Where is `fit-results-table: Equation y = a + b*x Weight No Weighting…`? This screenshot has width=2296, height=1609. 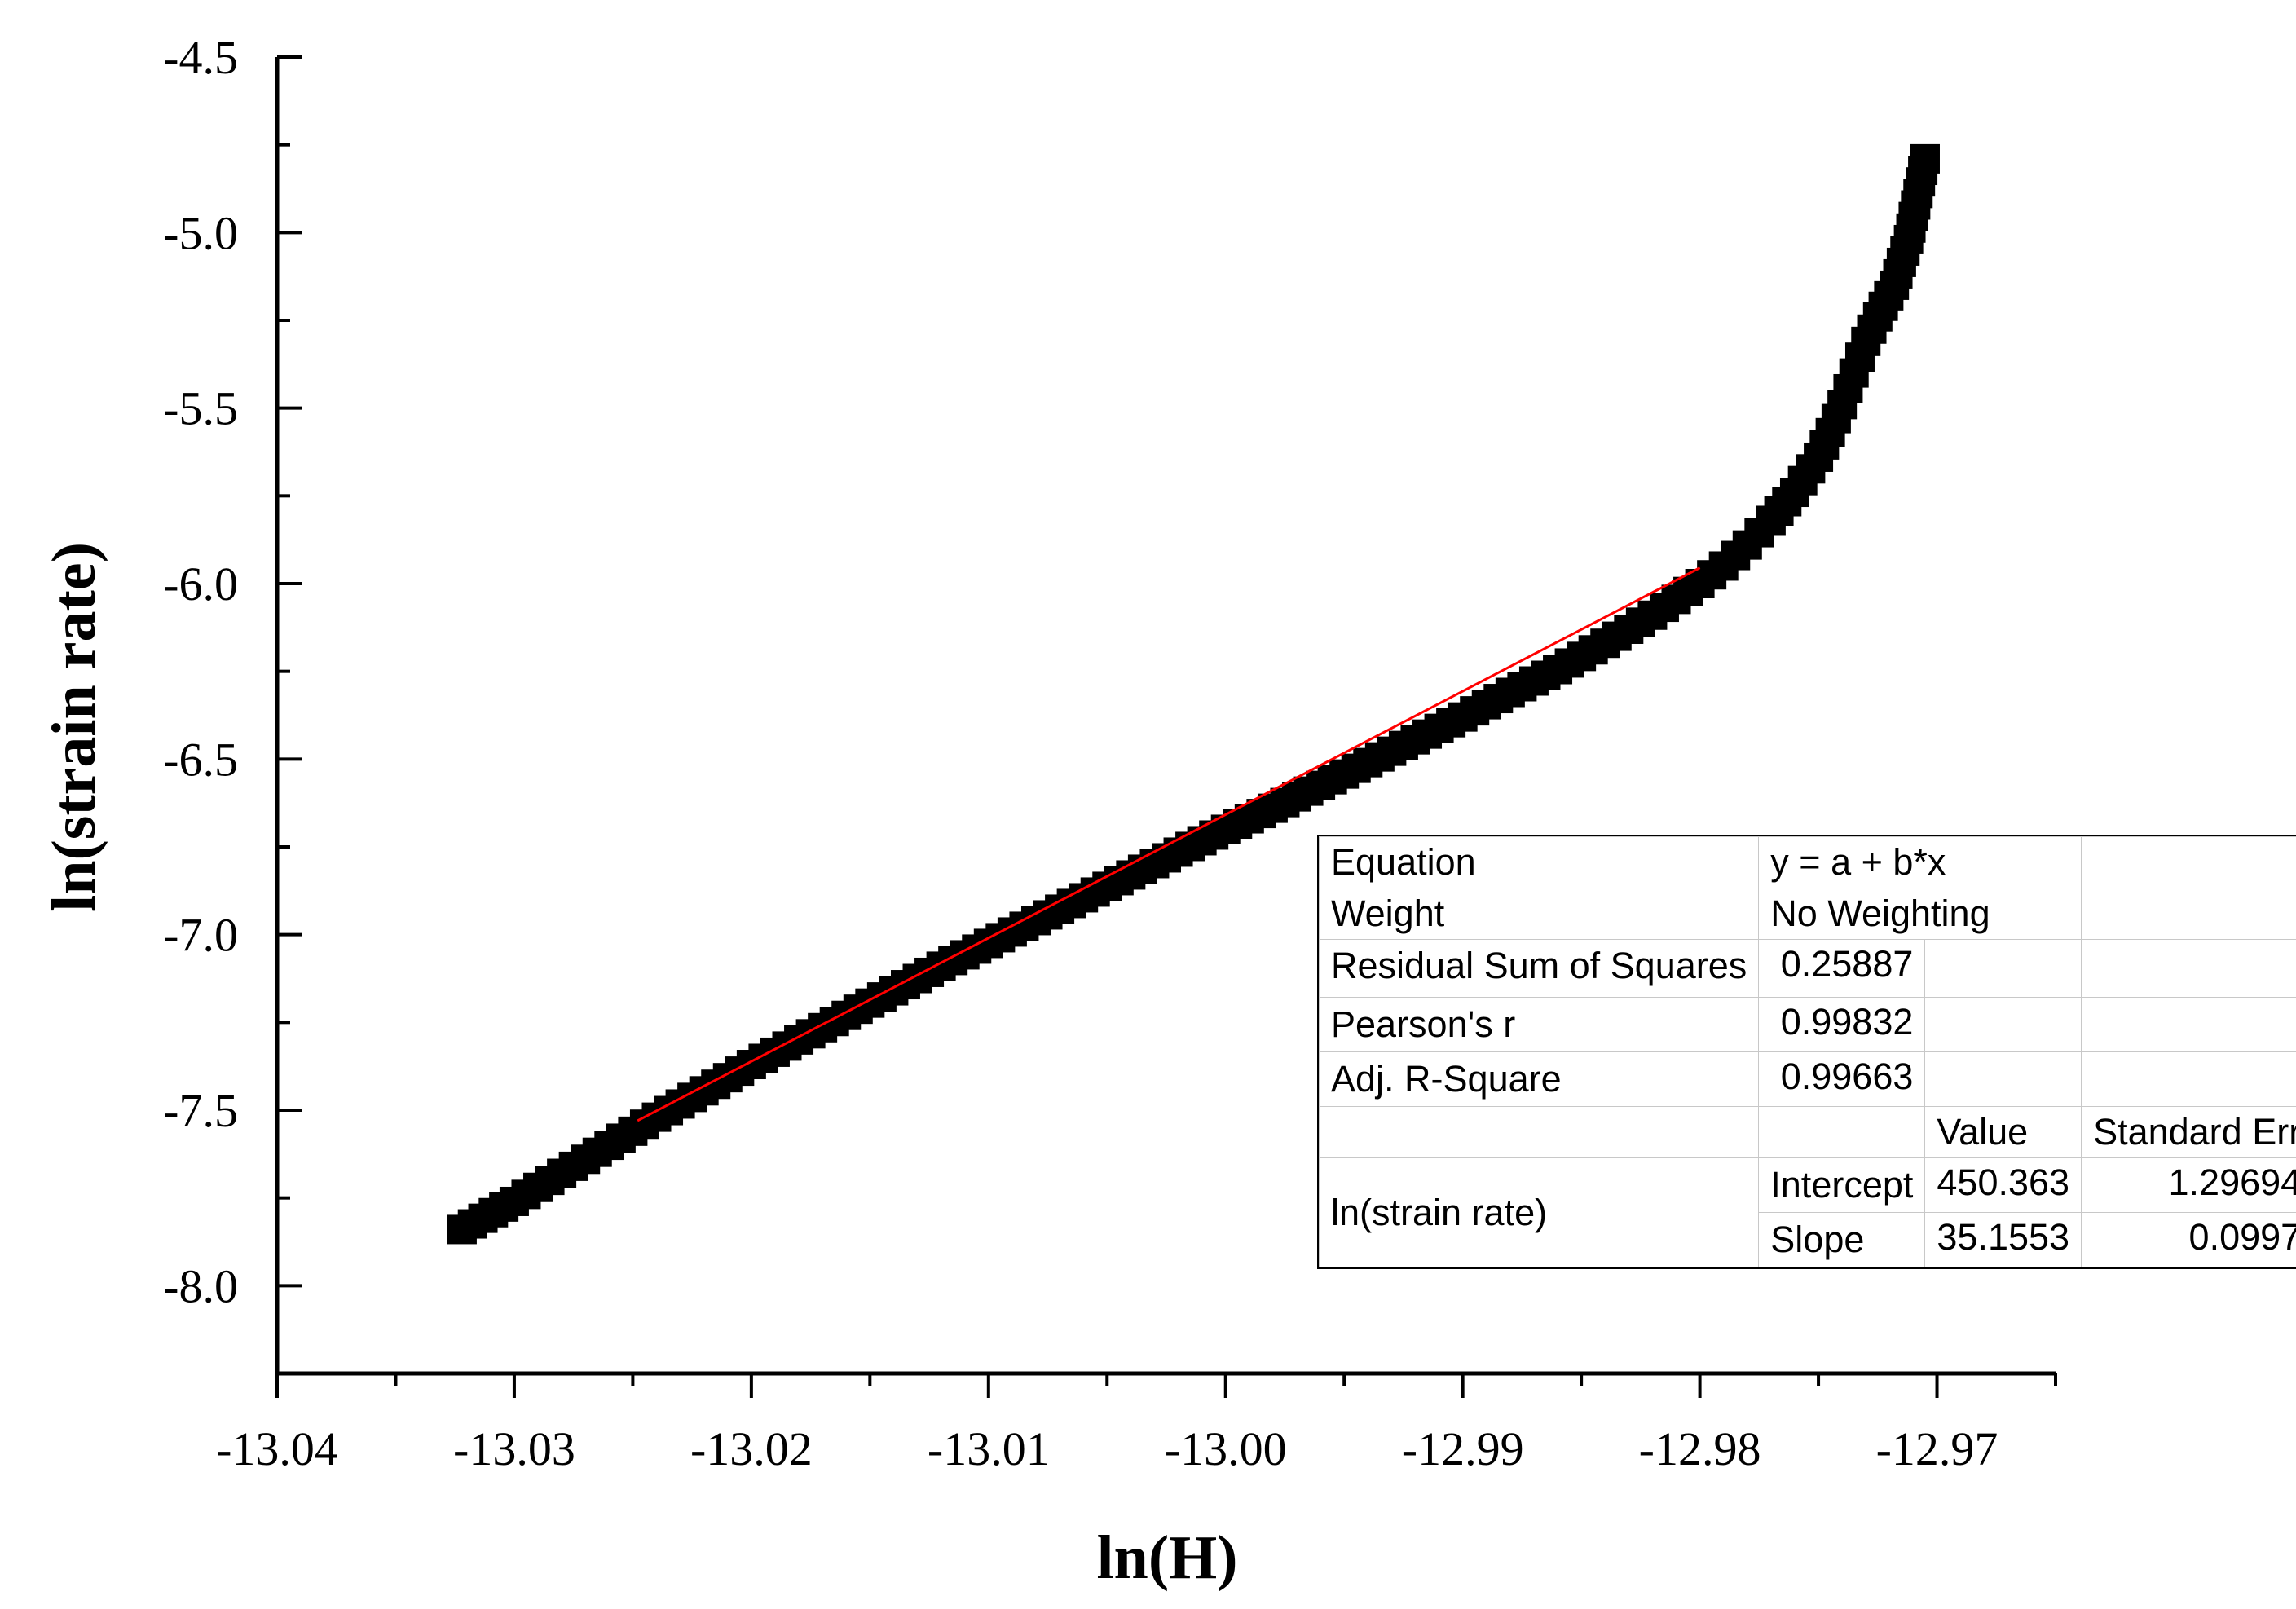
fit-results-table: Equation y = a + b*x Weight No Weighting… is located at coordinates (1806, 1052).